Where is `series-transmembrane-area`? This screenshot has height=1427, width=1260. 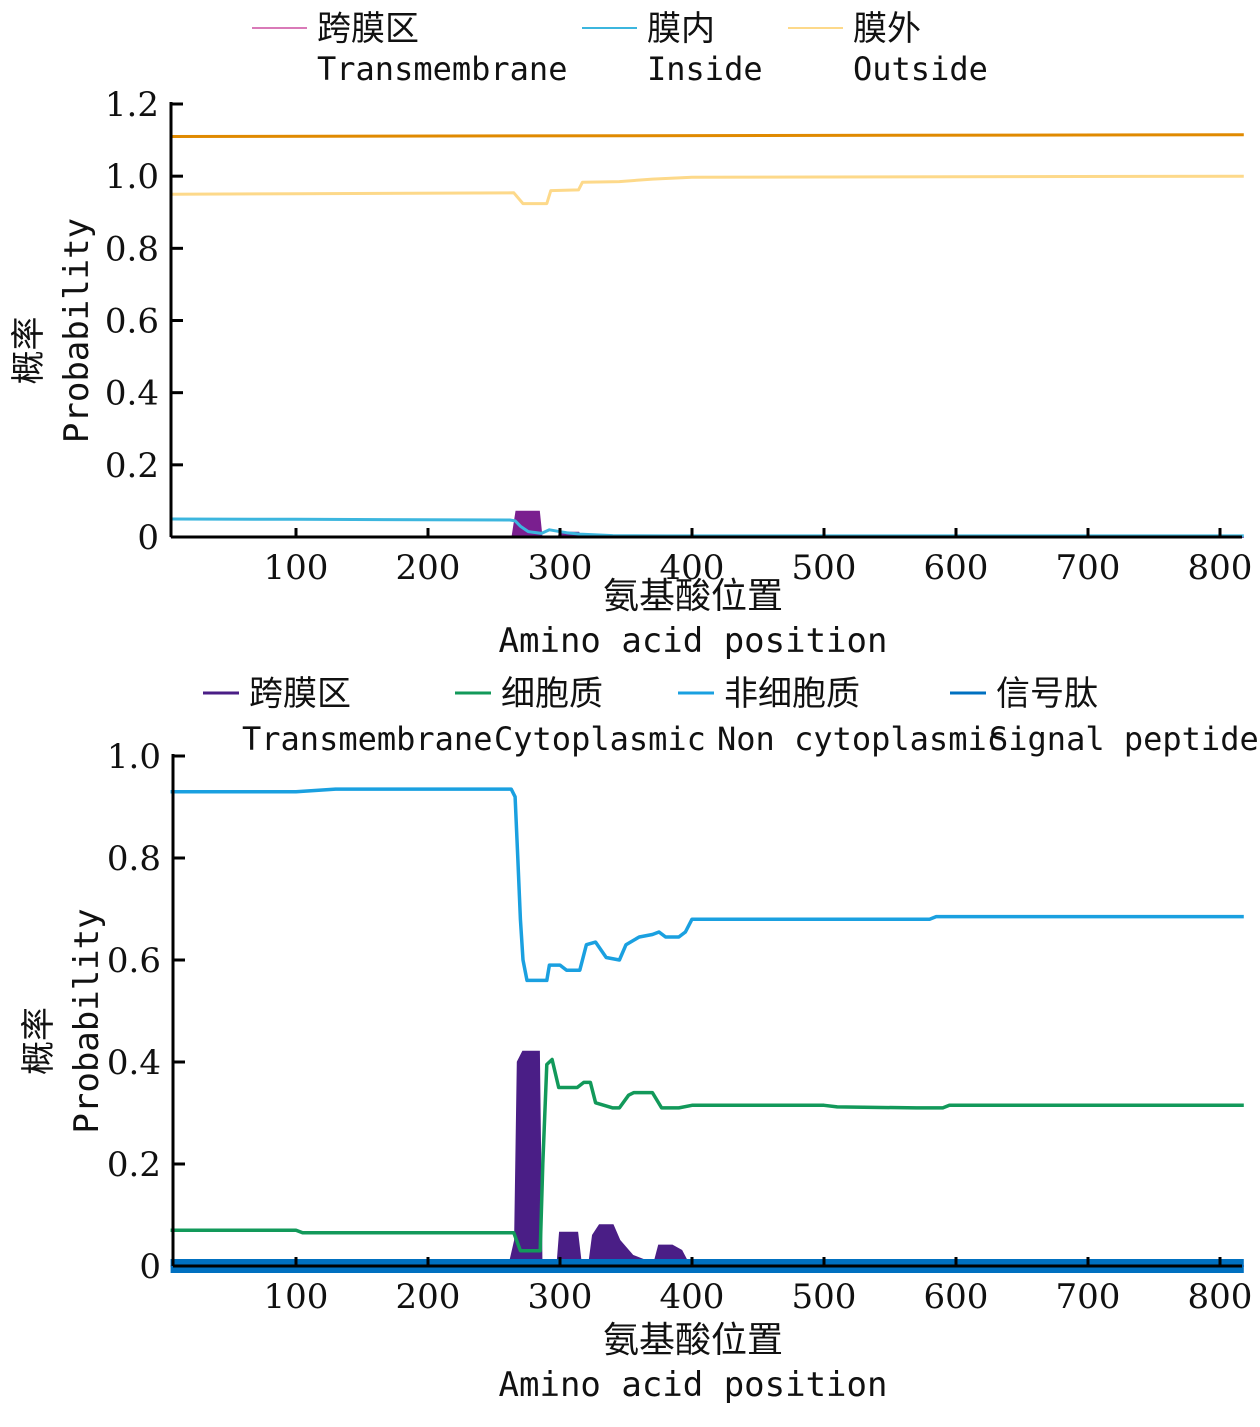
series-transmembrane-area is located at coordinates (707, 524).